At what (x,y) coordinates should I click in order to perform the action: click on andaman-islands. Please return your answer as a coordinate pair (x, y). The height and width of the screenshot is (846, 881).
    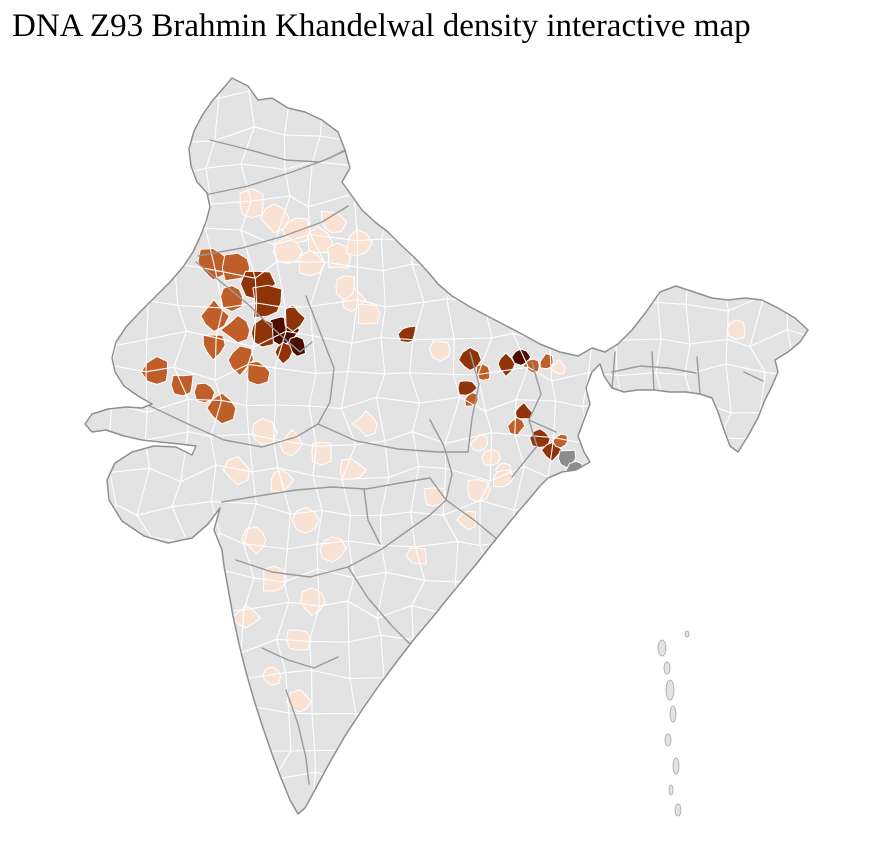
    Looking at the image, I should click on (673, 723).